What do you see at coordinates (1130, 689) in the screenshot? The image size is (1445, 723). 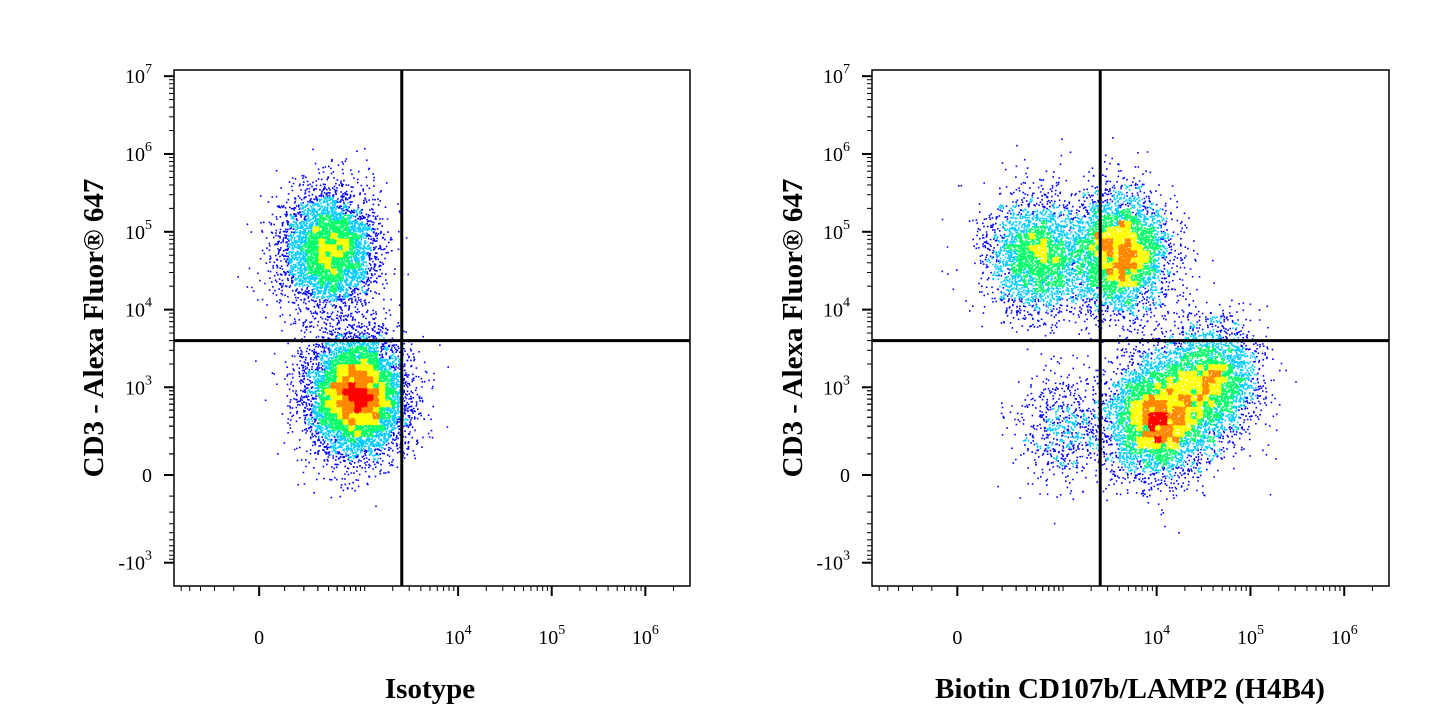 I see `x-axis-title: Biotin CD107b/LAMP2 (H4B4)` at bounding box center [1130, 689].